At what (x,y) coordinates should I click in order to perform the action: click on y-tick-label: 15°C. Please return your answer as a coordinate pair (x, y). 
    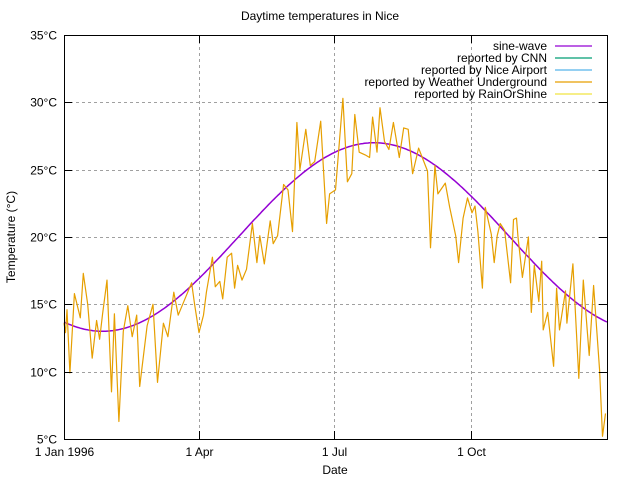
    Looking at the image, I should click on (43, 305).